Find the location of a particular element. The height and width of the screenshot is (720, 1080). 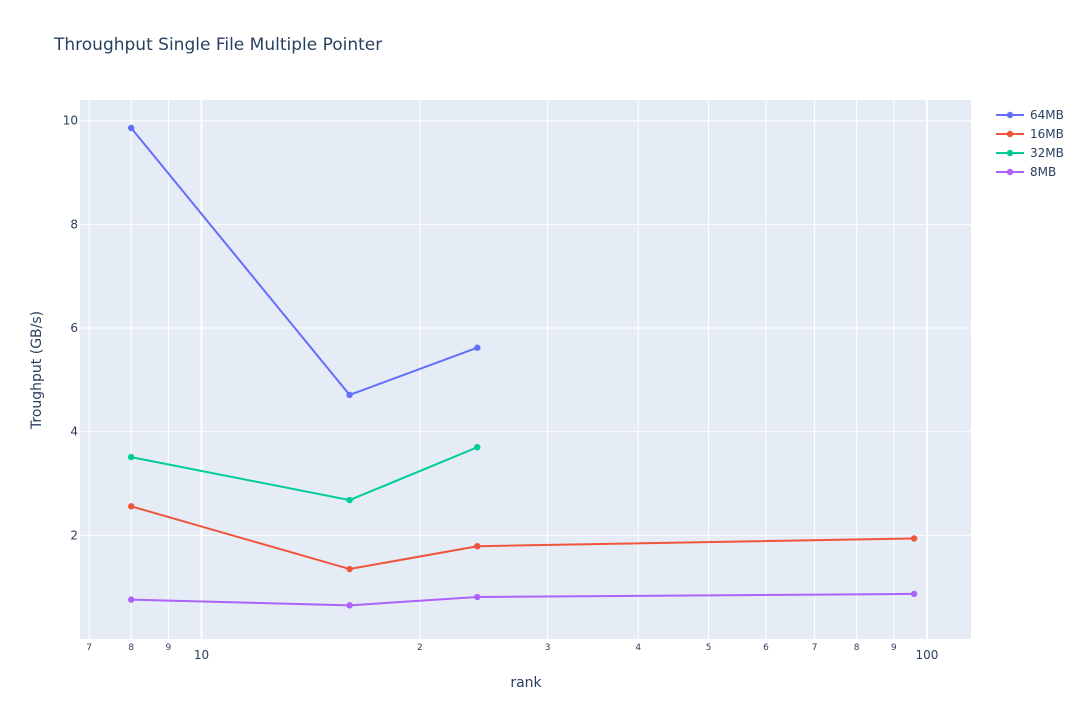

x-tick-label: 10 is located at coordinates (201, 655).